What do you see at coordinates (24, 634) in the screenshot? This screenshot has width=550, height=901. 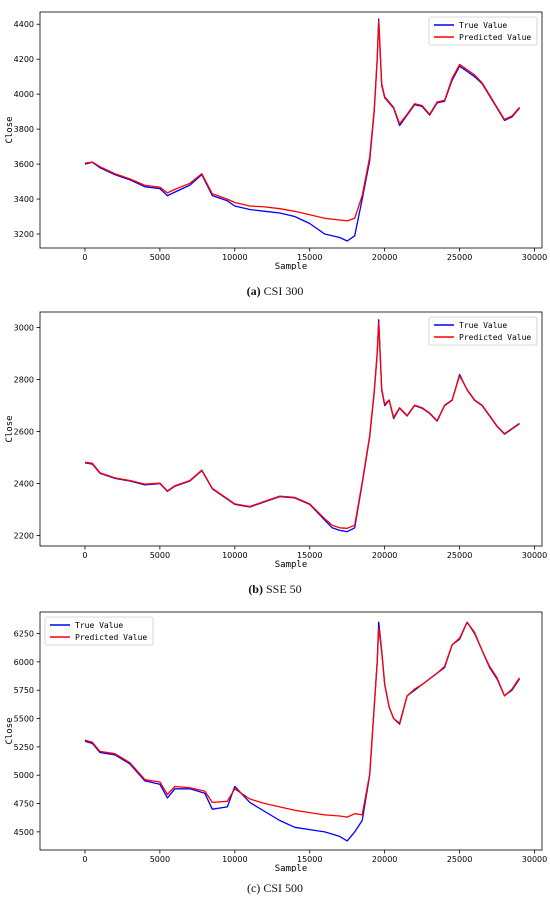 I see `y-tick-label: 6250` at bounding box center [24, 634].